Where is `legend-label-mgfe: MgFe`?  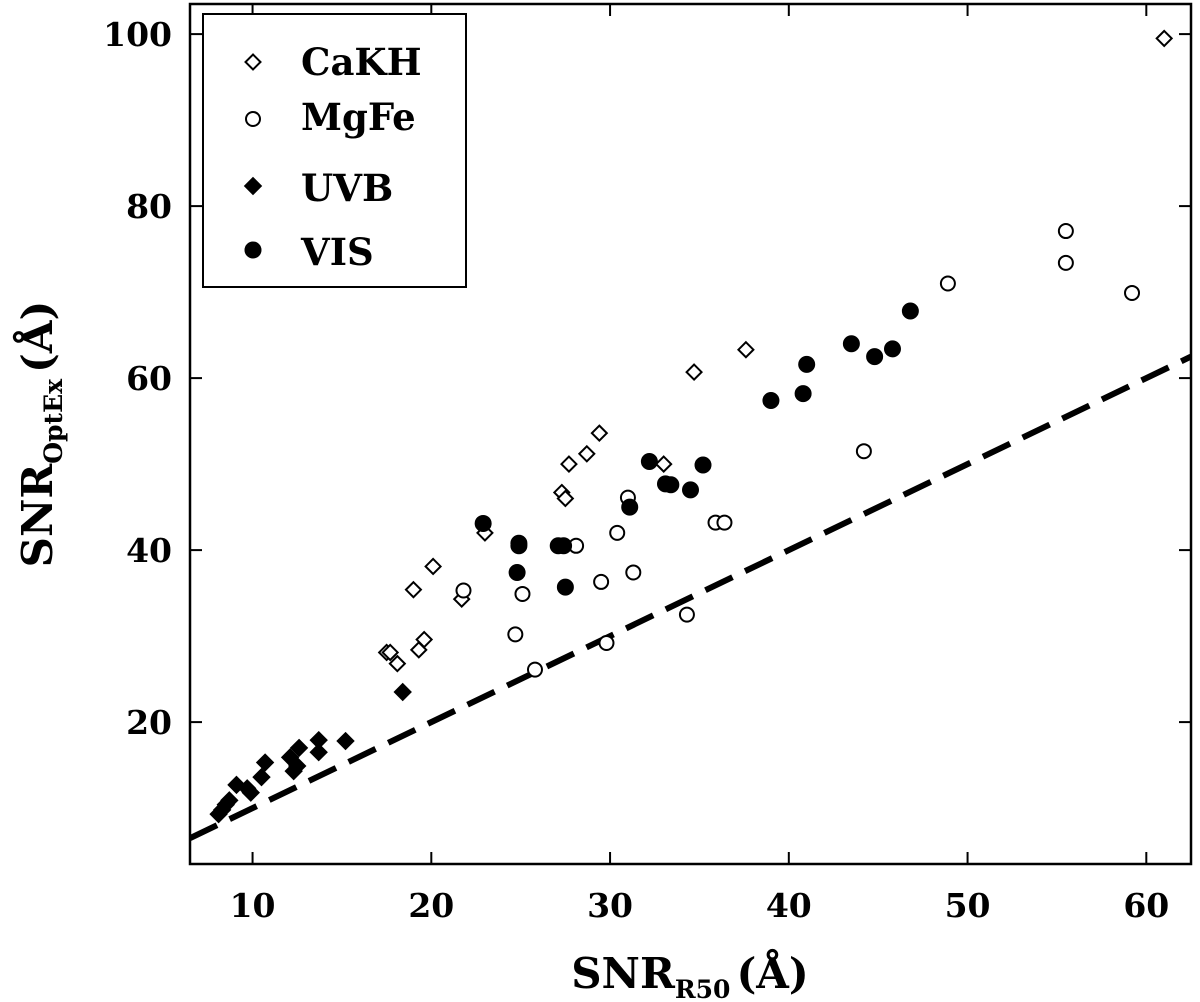
legend-label-mgfe: MgFe is located at coordinates (358, 117).